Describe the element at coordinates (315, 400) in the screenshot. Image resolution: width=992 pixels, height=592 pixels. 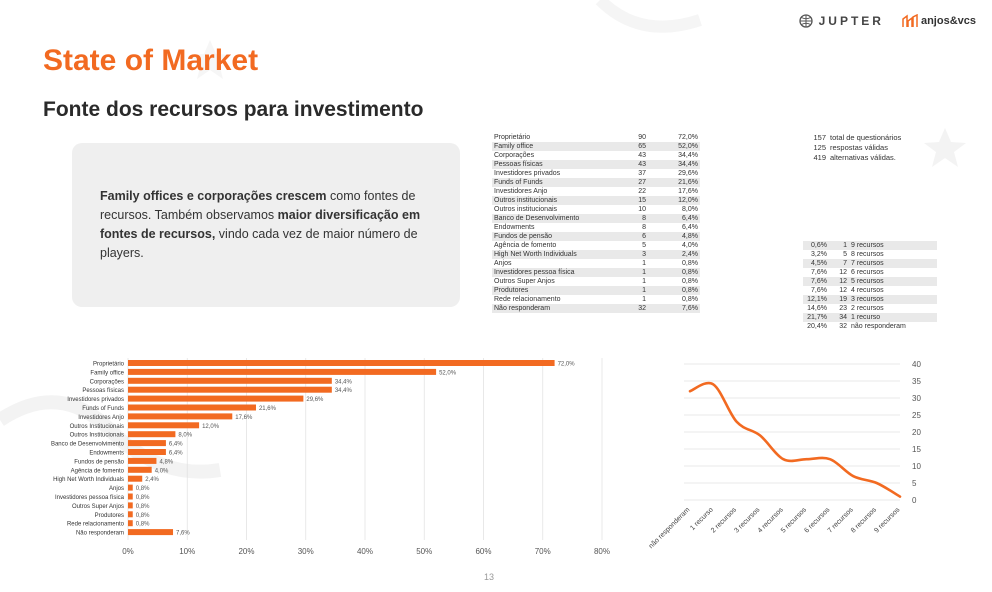
I see `bar-value-label: 29,6%` at that location.